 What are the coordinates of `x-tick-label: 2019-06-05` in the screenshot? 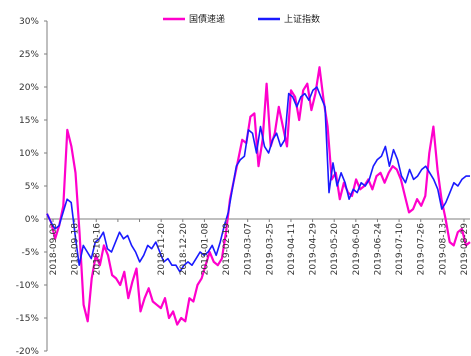 It's located at (357, 249).